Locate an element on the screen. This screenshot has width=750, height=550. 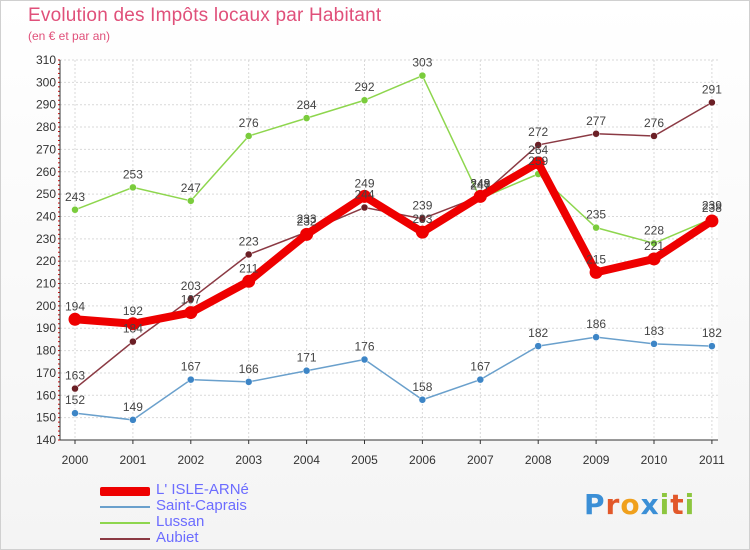
y-tick-label: 150 is located at coordinates (46, 418).